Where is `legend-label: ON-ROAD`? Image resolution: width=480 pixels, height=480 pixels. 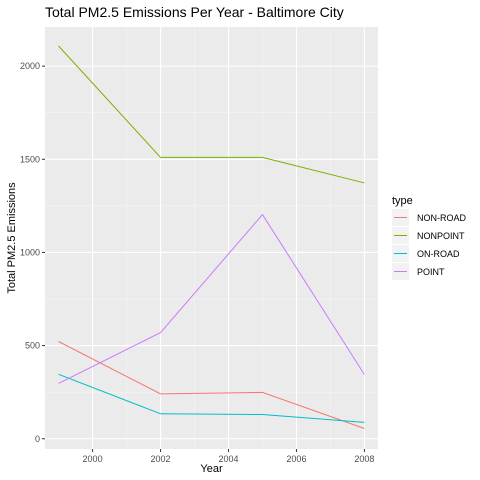
legend-label: ON-ROAD is located at coordinates (438, 254).